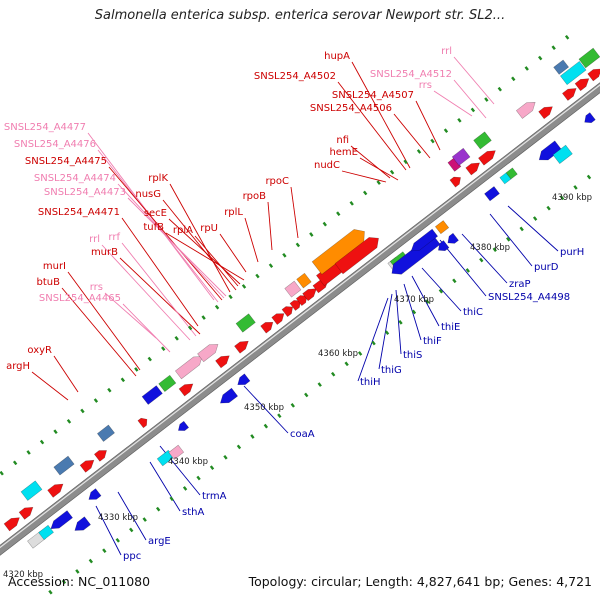  Describe the element at coordinates (370, 382) in the screenshot. I see `gene-label: thiH` at that location.